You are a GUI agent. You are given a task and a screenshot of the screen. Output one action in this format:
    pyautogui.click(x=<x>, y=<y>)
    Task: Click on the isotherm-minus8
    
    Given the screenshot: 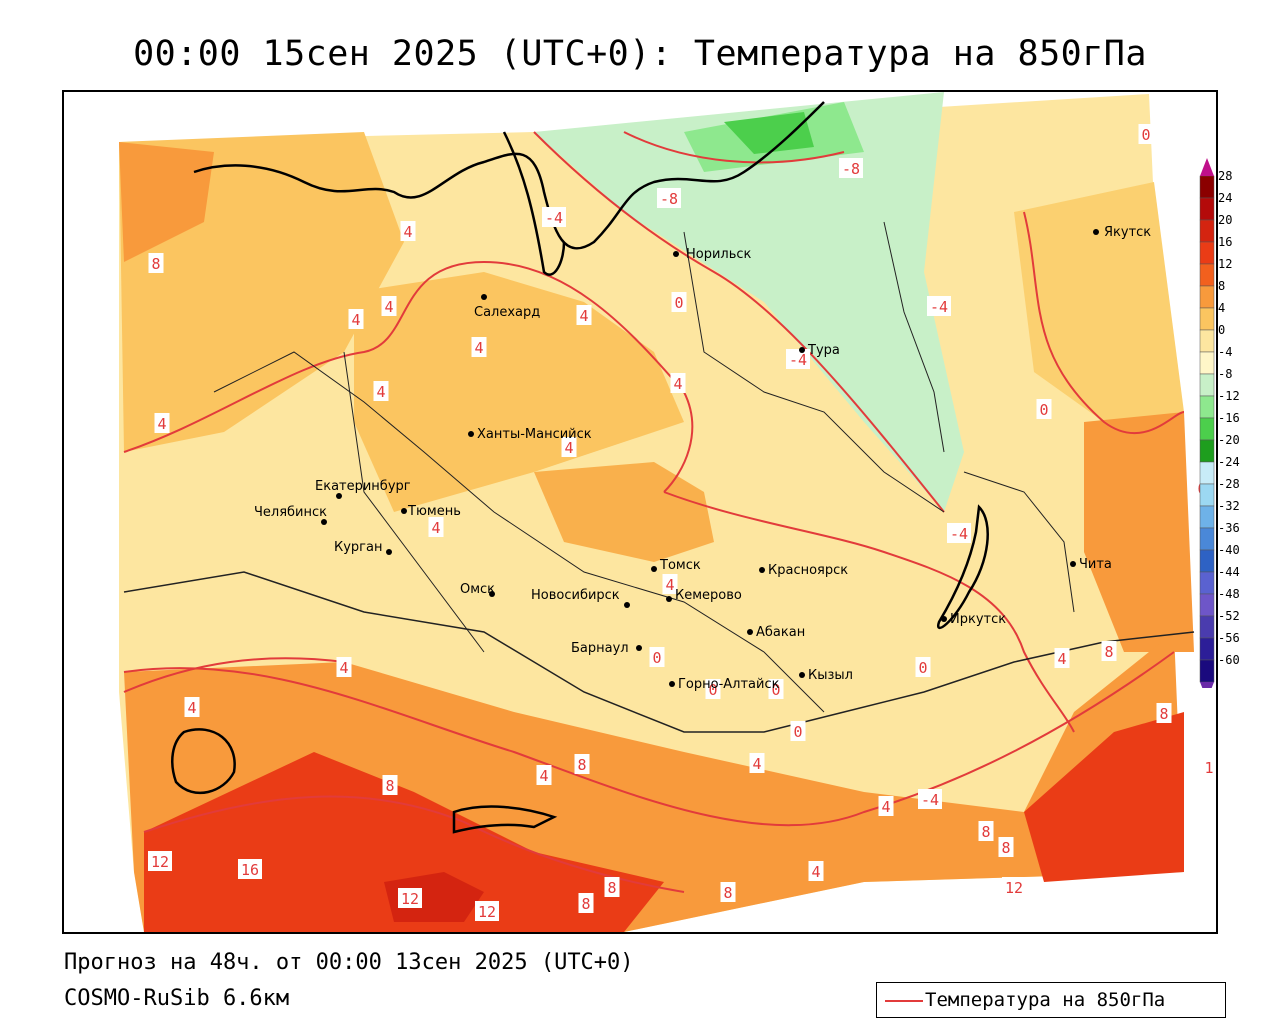 What is the action you would take?
    pyautogui.click(x=734, y=147)
    